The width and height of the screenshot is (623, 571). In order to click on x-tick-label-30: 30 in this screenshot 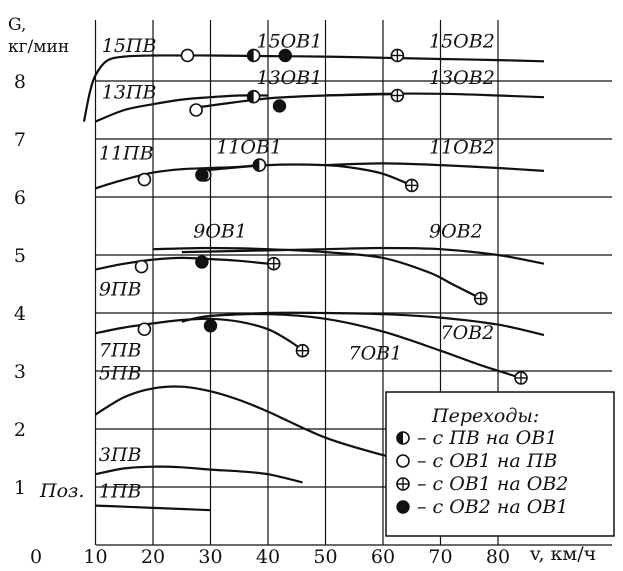, I will do `click(210, 557)`.